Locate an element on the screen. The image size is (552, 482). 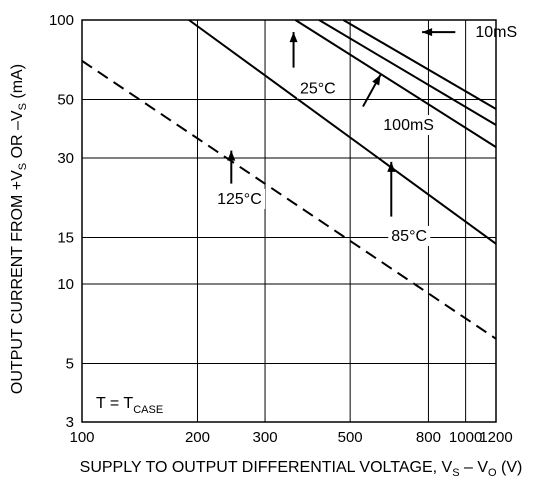
x-tick-label: 800 is located at coordinates (428, 437).